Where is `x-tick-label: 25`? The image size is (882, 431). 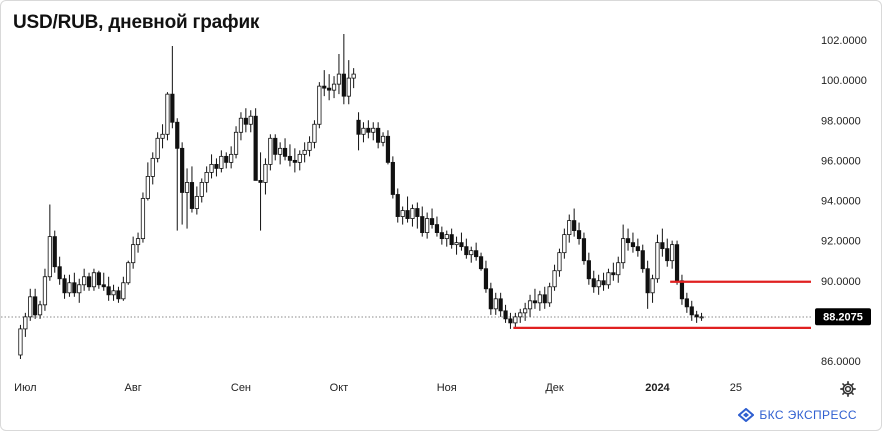 x-tick-label: 25 is located at coordinates (736, 388).